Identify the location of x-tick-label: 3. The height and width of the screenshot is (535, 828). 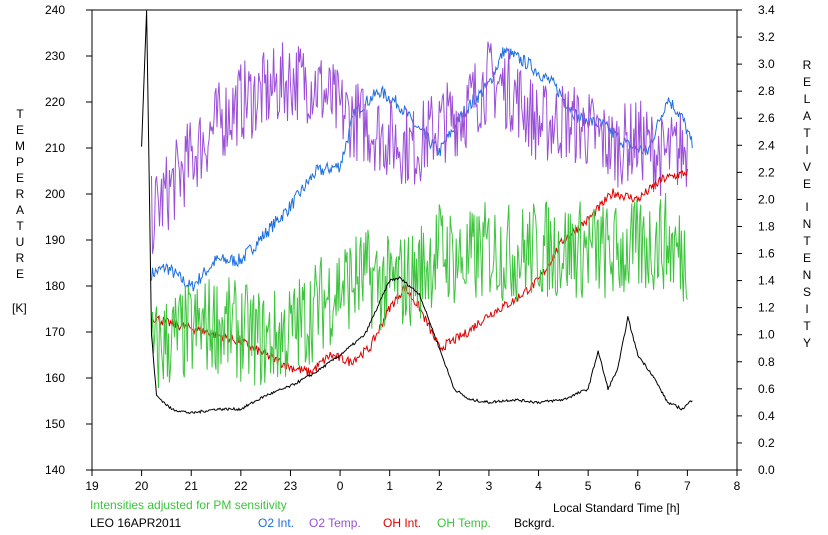
(489, 486).